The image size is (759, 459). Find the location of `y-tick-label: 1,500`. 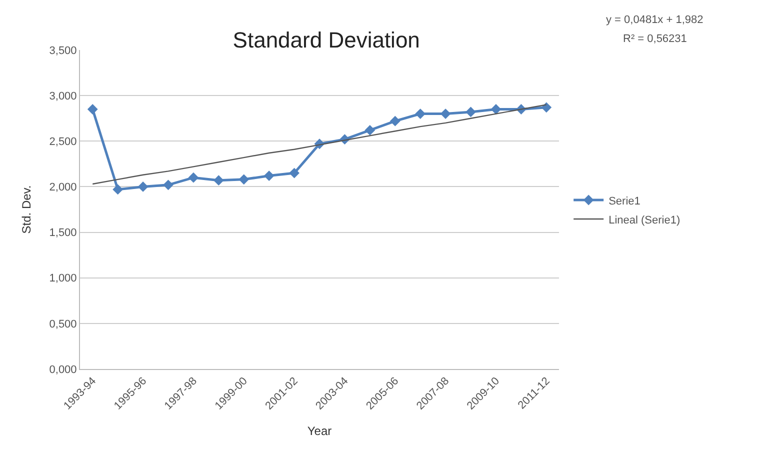

y-tick-label: 1,500 is located at coordinates (63, 233).